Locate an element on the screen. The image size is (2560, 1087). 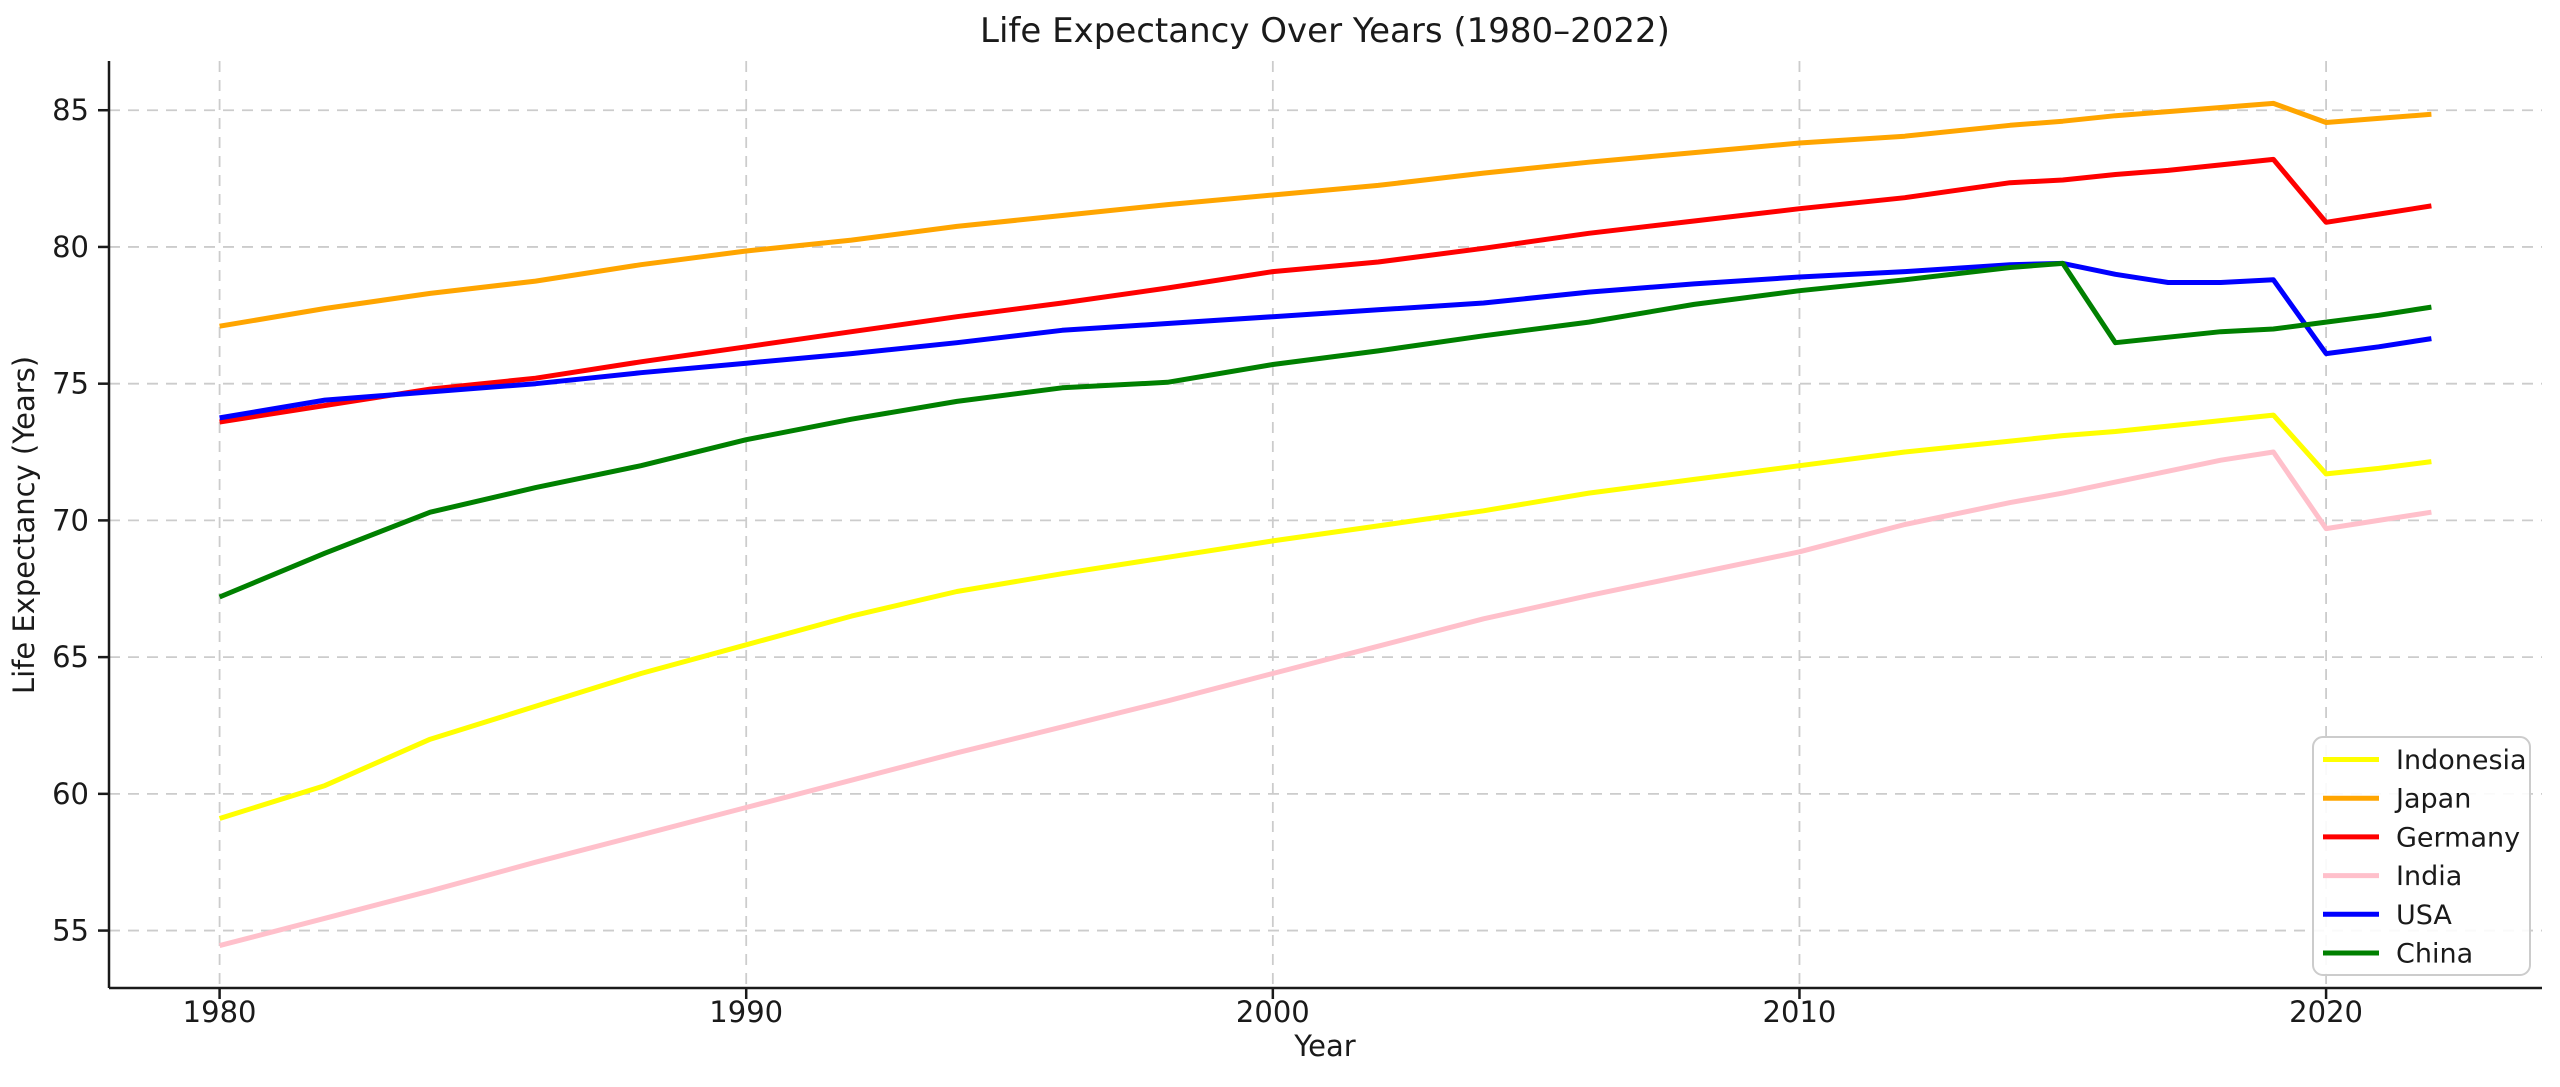
legend: Indonesia Japan Germany India USA China is located at coordinates (2421, 856).